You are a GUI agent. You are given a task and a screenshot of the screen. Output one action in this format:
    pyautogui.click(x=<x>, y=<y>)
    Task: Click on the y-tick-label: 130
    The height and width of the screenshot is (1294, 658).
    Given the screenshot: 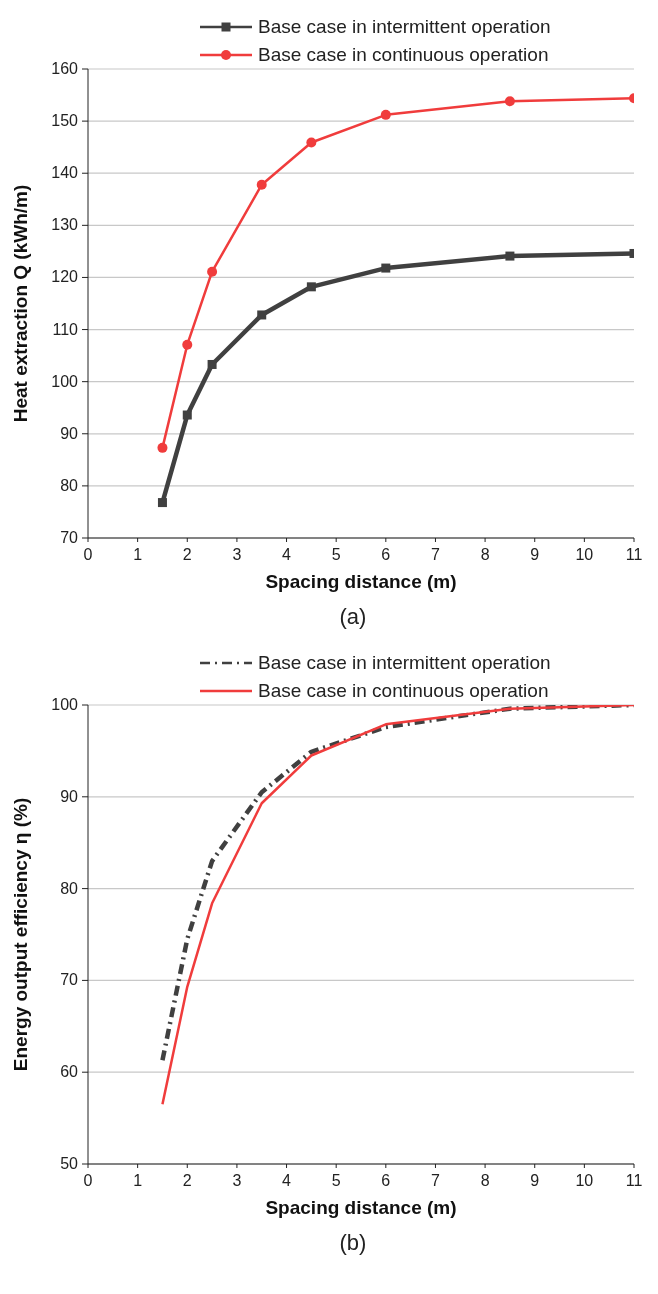 What is the action you would take?
    pyautogui.click(x=65, y=225)
    